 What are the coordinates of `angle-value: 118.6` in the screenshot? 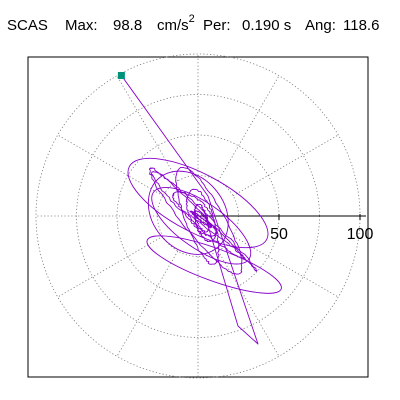 It's located at (361, 25).